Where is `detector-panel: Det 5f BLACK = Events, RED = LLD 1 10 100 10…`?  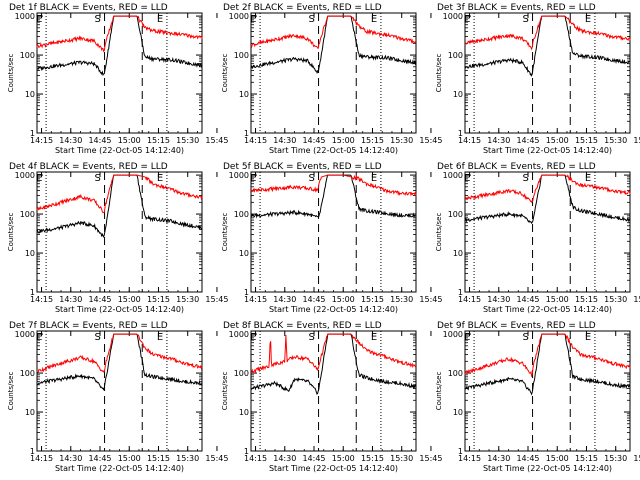 detector-panel: Det 5f BLACK = Events, RED = LLD 1 10 100 10… is located at coordinates (331, 238).